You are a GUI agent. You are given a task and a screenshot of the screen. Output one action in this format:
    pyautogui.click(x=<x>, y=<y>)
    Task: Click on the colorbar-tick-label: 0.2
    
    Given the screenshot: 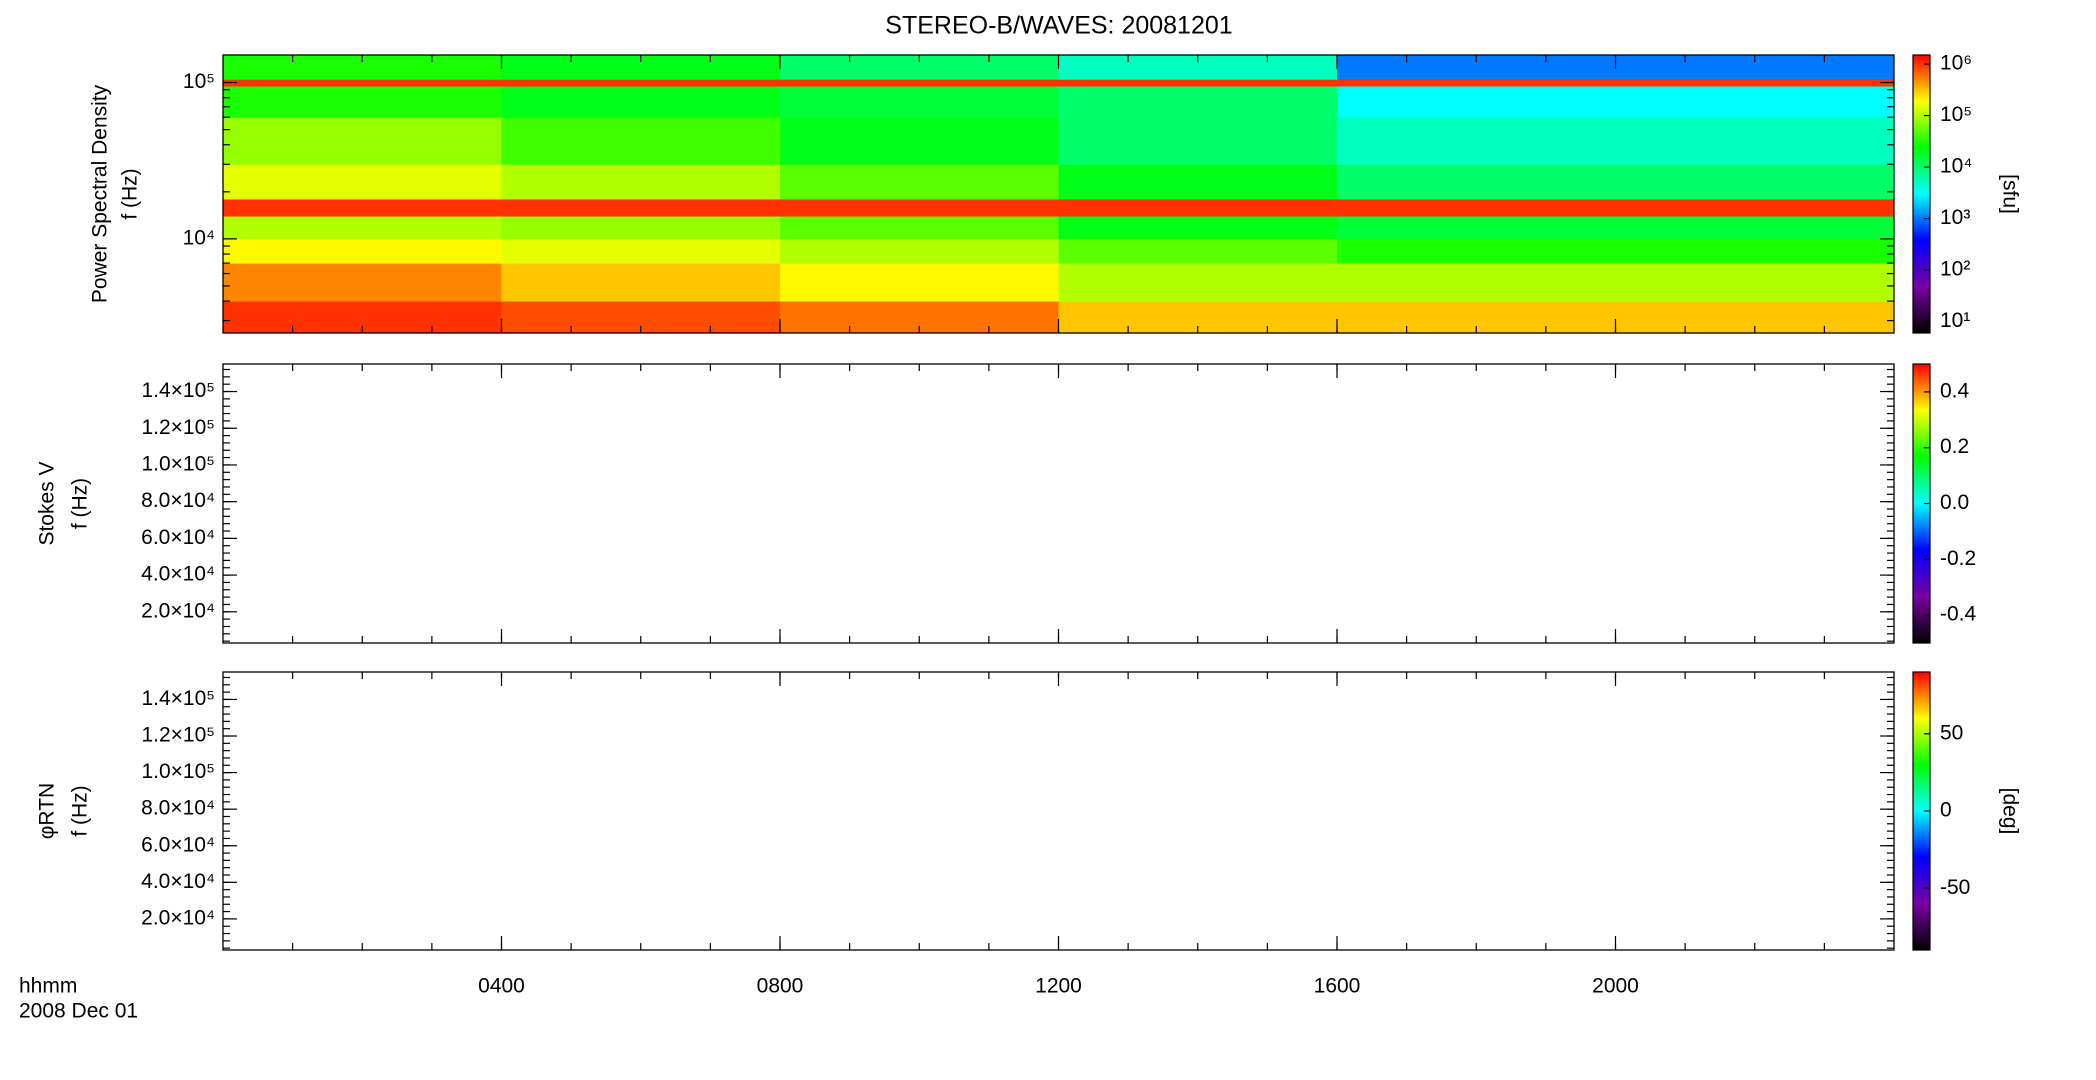 What is the action you would take?
    pyautogui.click(x=1954, y=446)
    